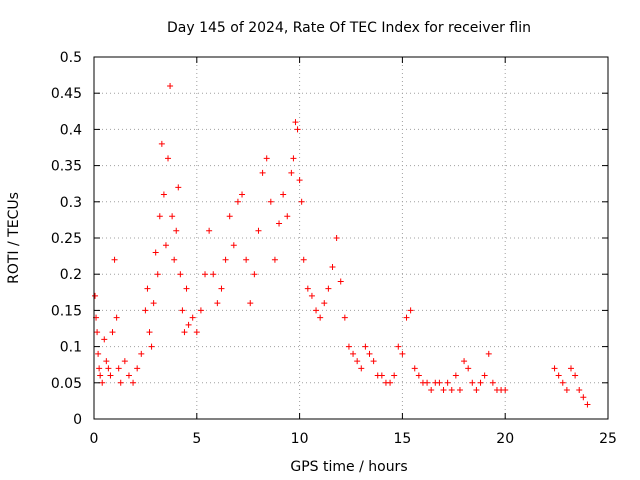 This screenshot has height=480, width=640. What do you see at coordinates (300, 439) in the screenshot?
I see `x-tick-label: 10` at bounding box center [300, 439].